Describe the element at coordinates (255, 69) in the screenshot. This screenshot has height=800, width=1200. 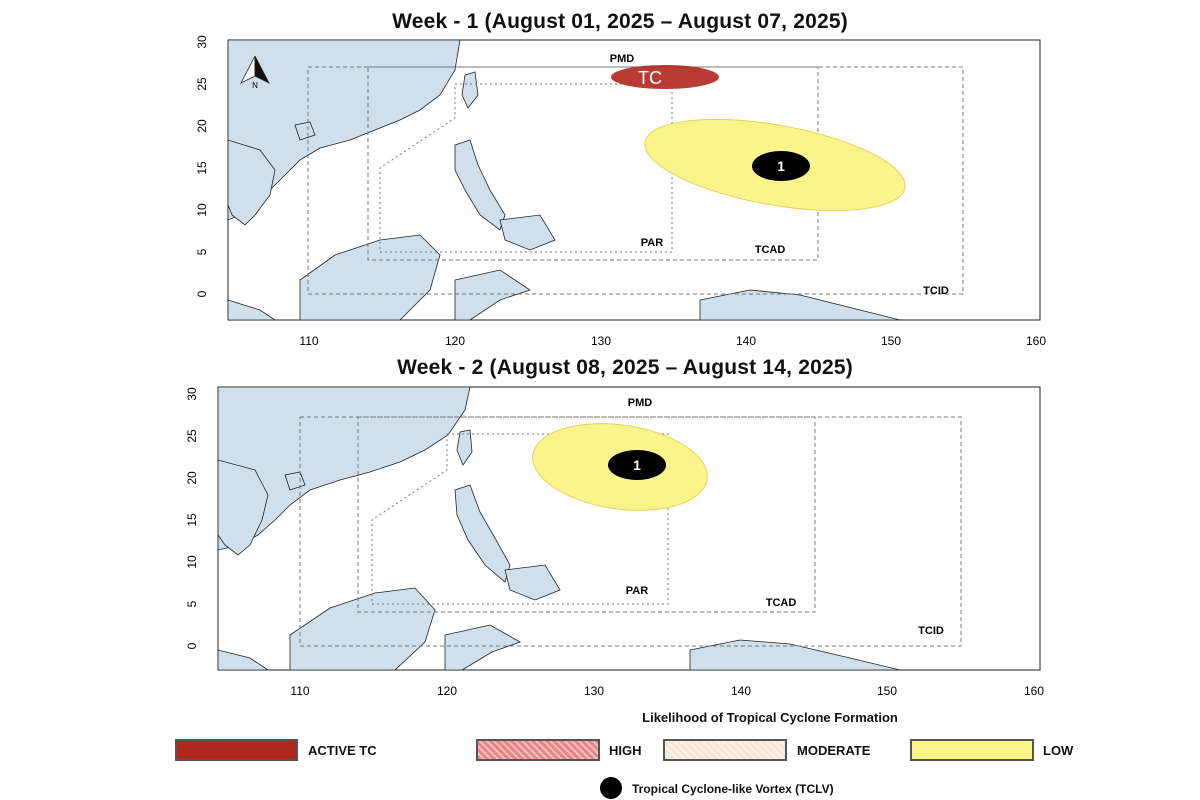
I see `north-arrow-icon` at that location.